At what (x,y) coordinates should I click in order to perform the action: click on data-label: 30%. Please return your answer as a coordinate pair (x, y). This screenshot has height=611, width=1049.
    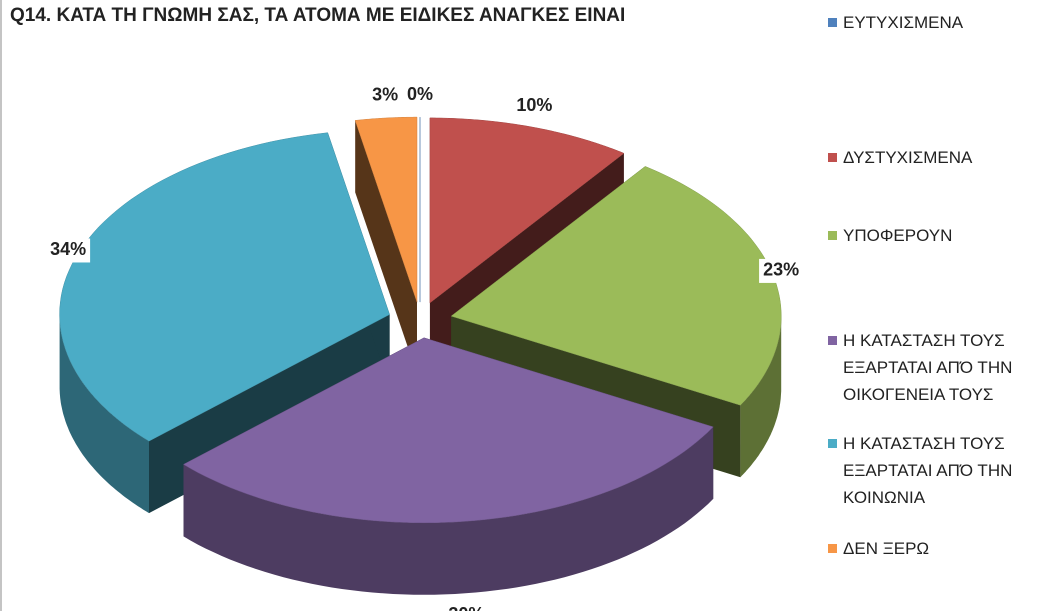
    Looking at the image, I should click on (466, 607).